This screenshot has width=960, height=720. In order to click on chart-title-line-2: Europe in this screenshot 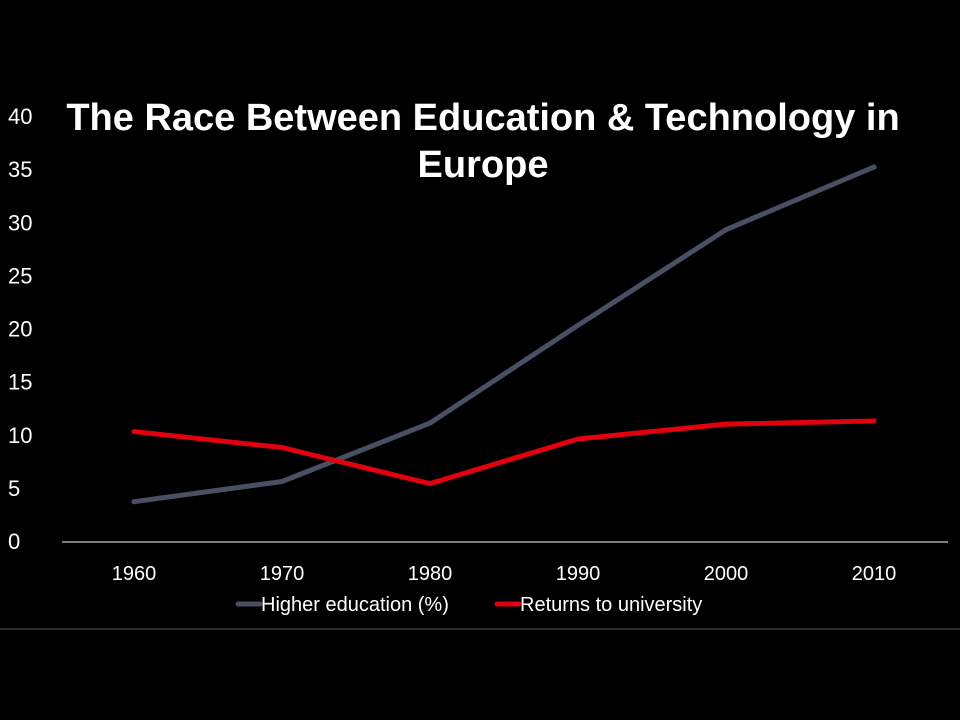, I will do `click(483, 165)`.